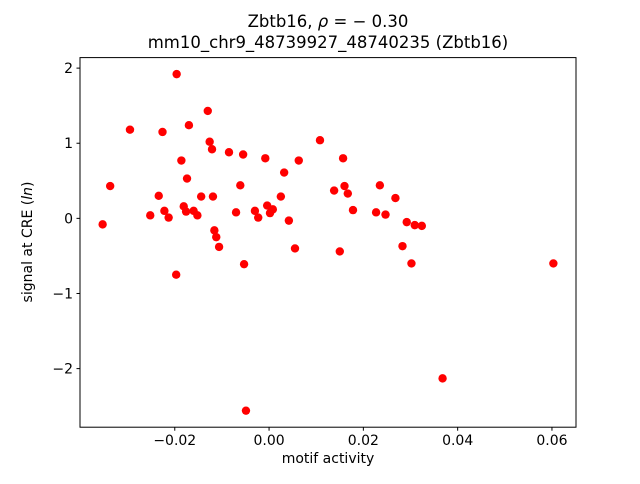 The height and width of the screenshot is (484, 640). Describe the element at coordinates (457, 441) in the screenshot. I see `x-tick-label: 0.04` at that location.